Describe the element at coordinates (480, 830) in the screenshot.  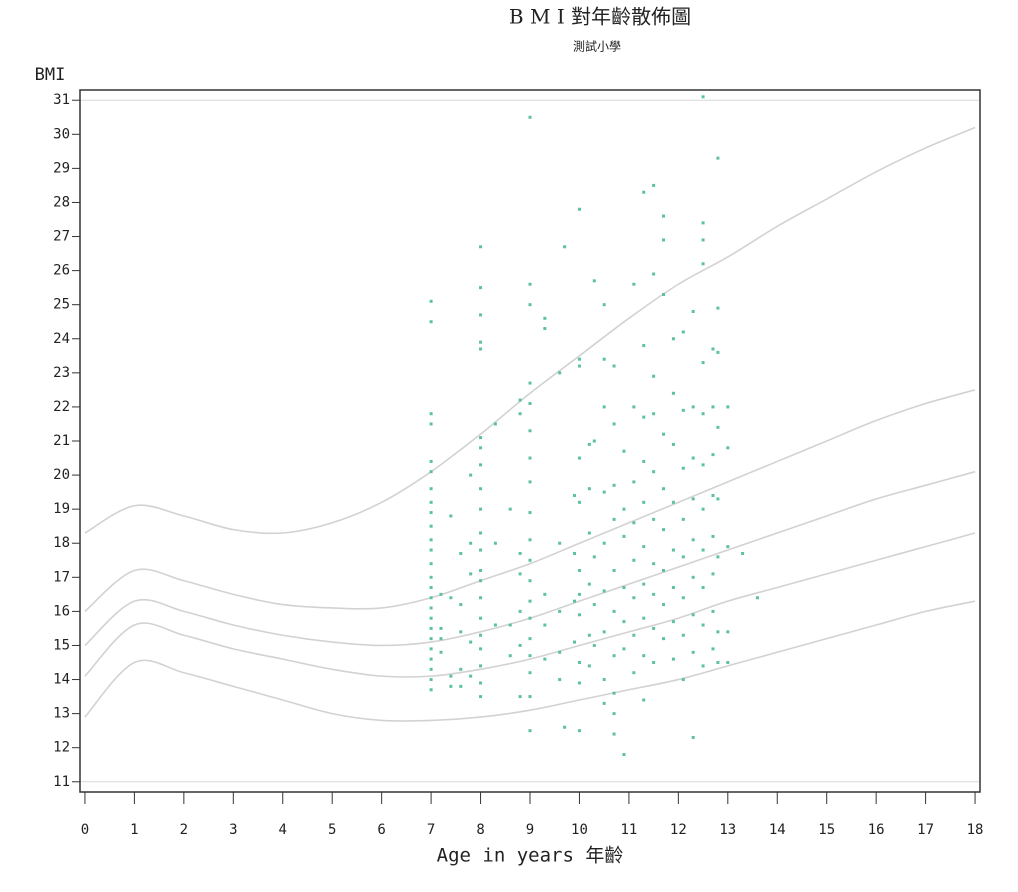
I see `x-tick-label: 8` at that location.